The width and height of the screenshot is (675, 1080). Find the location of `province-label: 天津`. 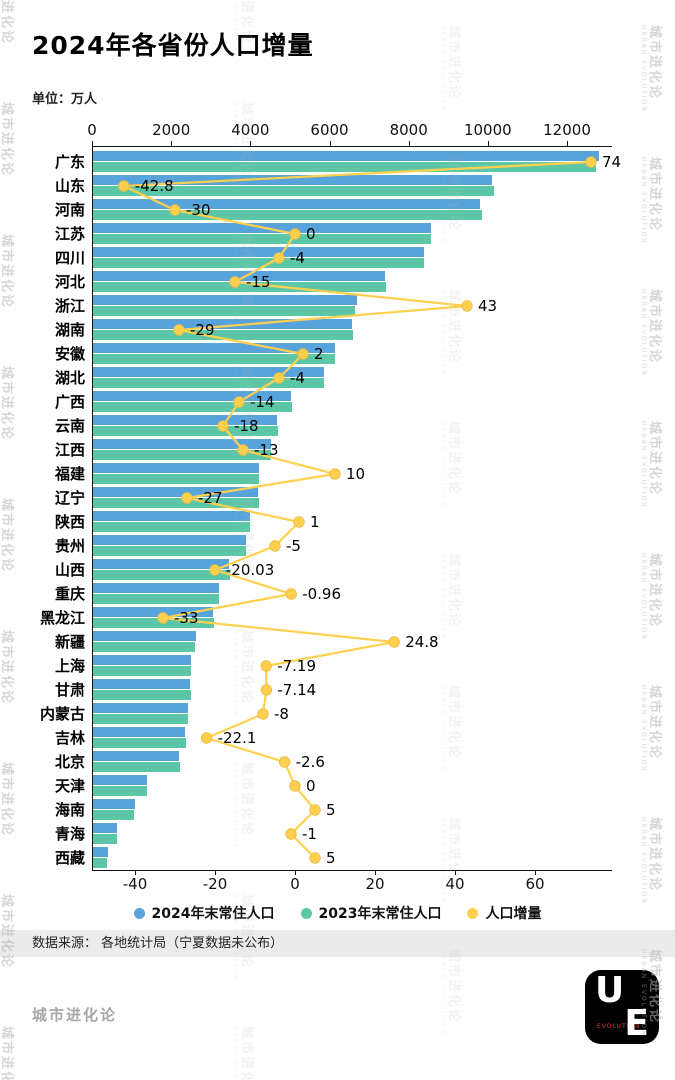

province-label: 天津 is located at coordinates (69, 786).